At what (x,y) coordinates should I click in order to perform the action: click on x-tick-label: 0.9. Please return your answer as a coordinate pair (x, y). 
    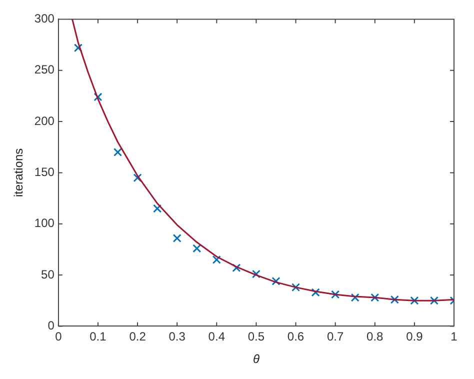
    Looking at the image, I should click on (415, 337).